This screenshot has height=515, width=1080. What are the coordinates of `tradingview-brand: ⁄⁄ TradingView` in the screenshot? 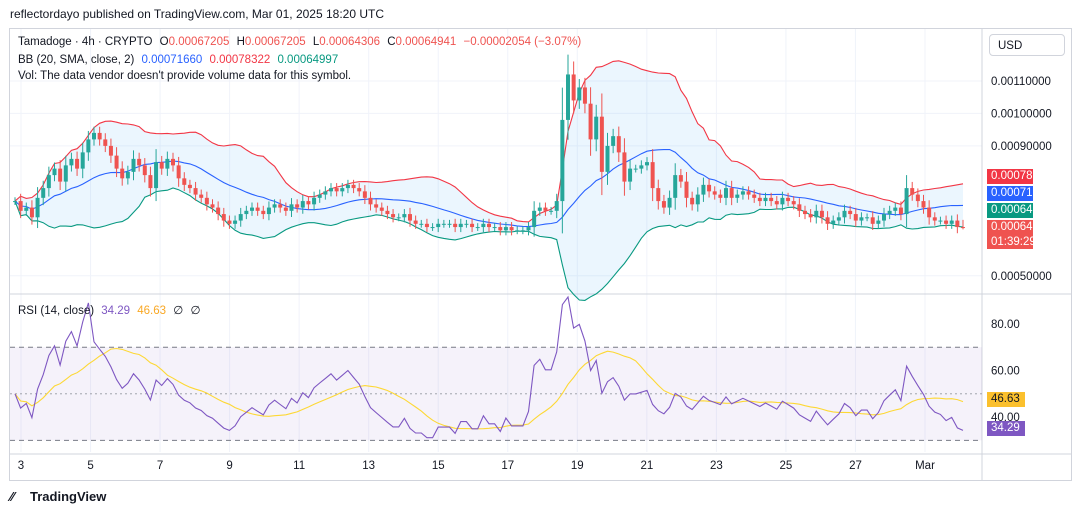 It's located at (58, 496).